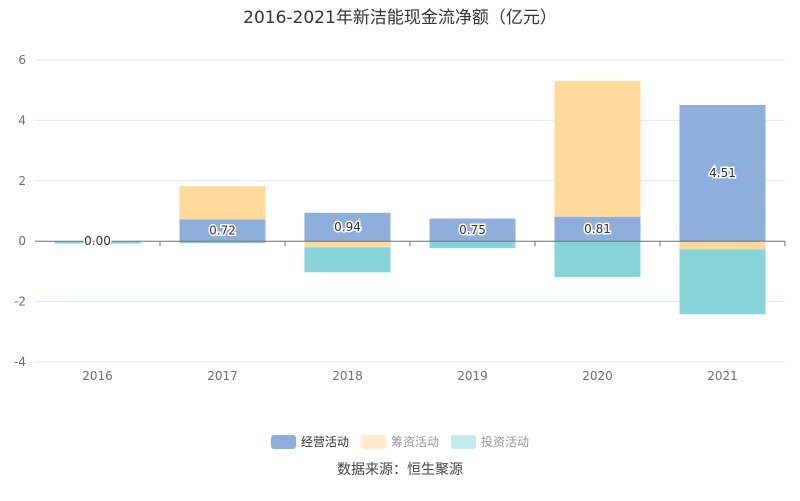  I want to click on bar-筹资活动-2020, so click(597, 149).